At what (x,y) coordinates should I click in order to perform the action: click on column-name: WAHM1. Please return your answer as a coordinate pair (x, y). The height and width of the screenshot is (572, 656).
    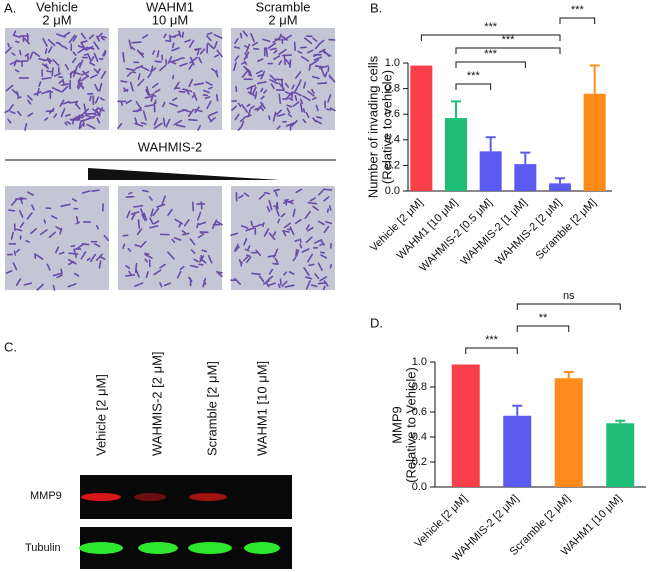
    Looking at the image, I should click on (170, 7).